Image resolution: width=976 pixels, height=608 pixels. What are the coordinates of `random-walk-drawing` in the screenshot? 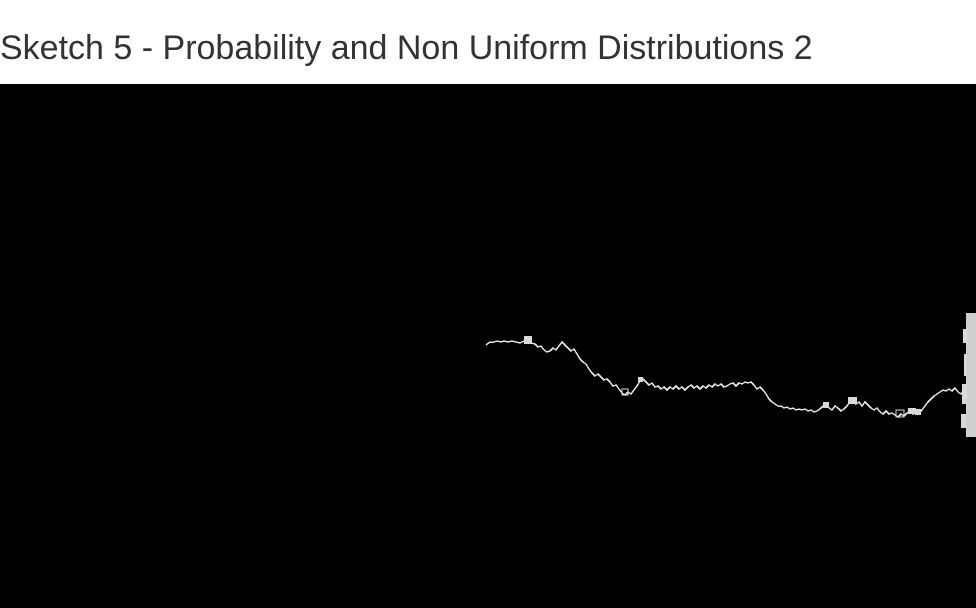 It's located at (730, 375).